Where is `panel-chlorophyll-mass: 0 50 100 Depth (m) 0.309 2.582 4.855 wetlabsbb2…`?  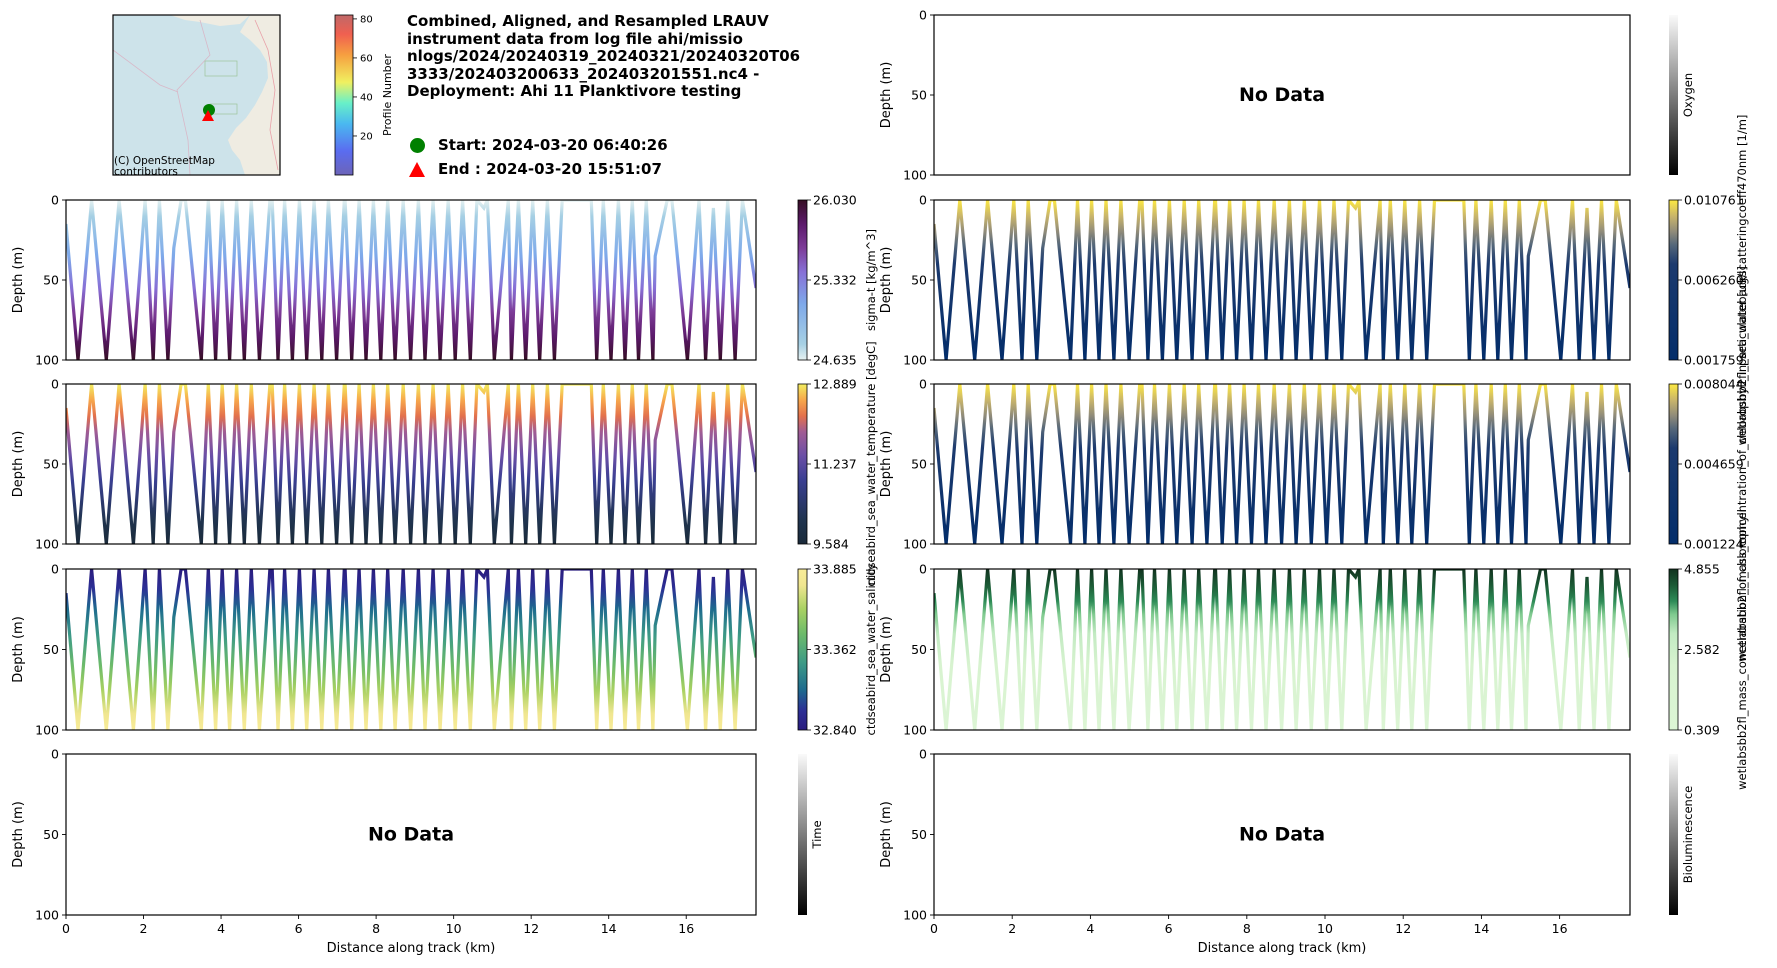
panel-chlorophyll-mass: 0 50 100 Depth (m) 0.309 2.582 4.855 wetlabsbb2… is located at coordinates (1314, 649).